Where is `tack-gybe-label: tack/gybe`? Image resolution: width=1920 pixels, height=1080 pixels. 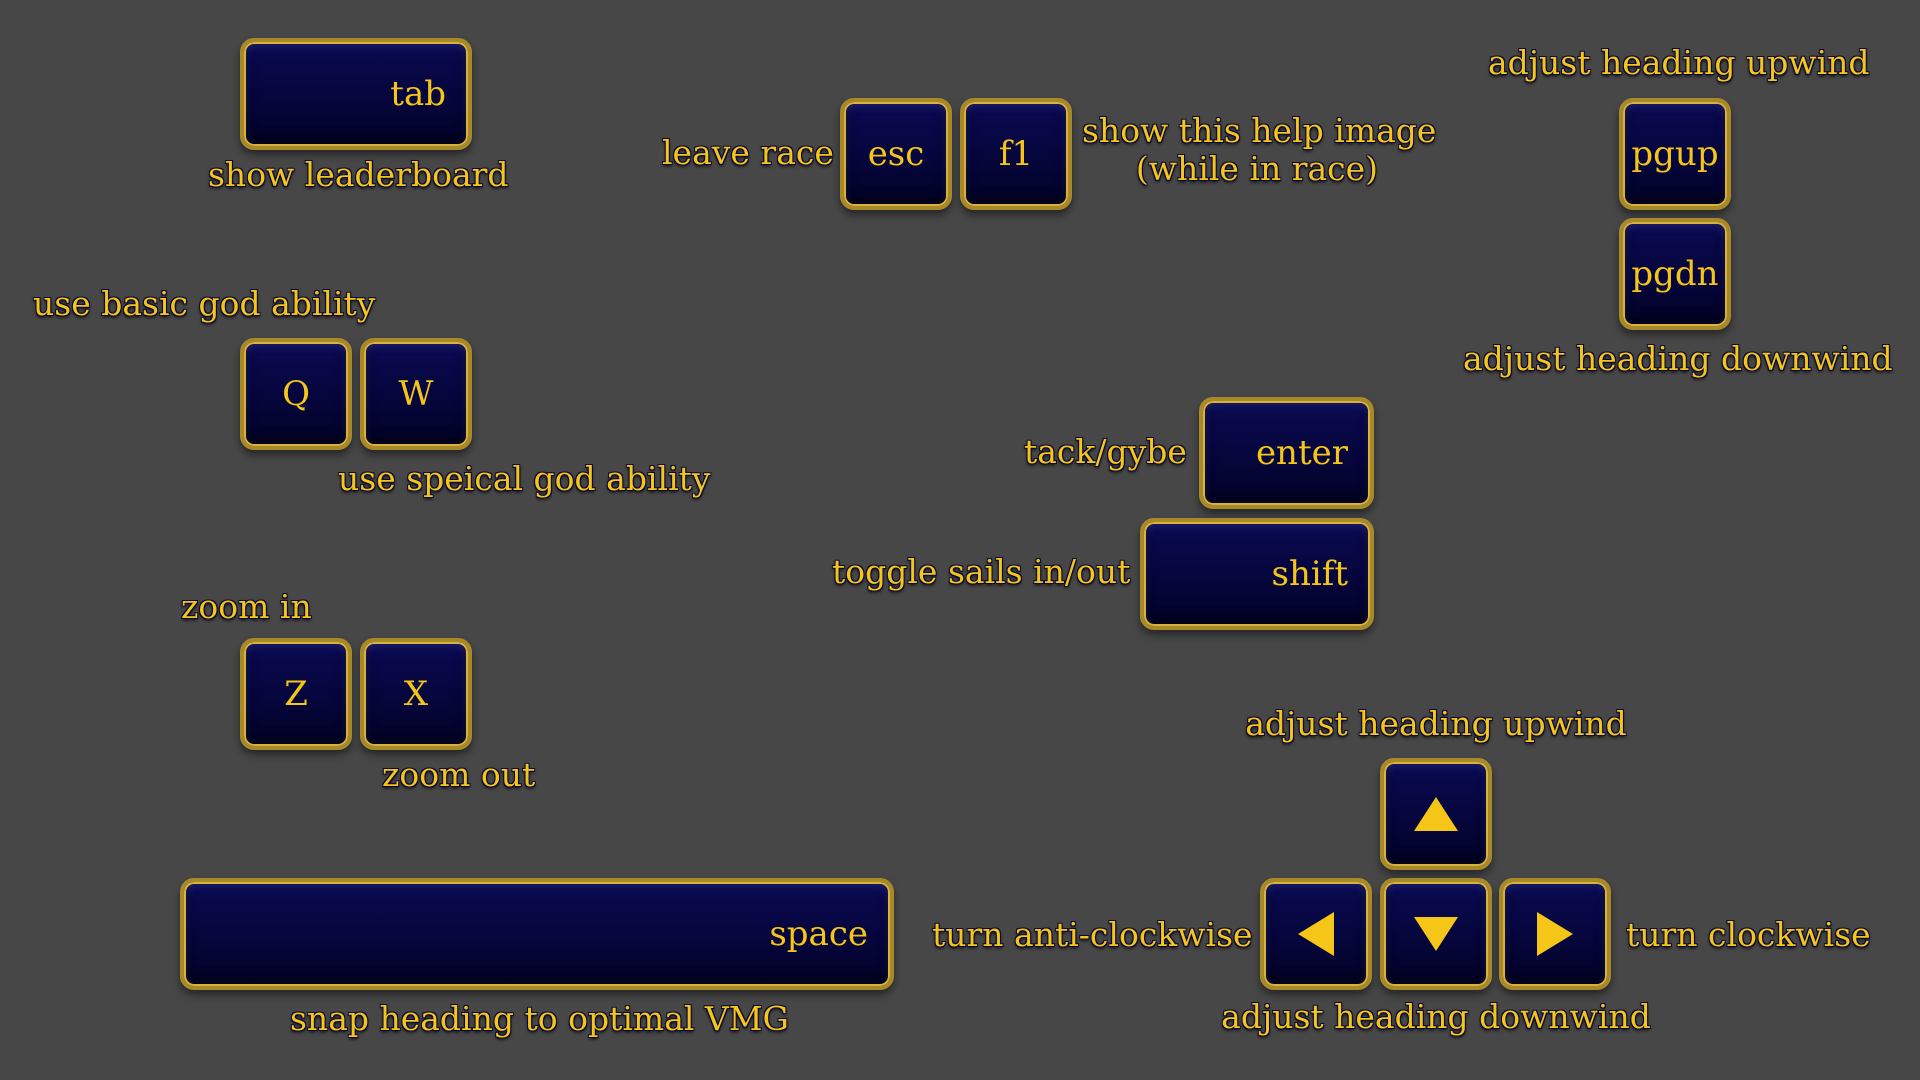 tack-gybe-label: tack/gybe is located at coordinates (1105, 451).